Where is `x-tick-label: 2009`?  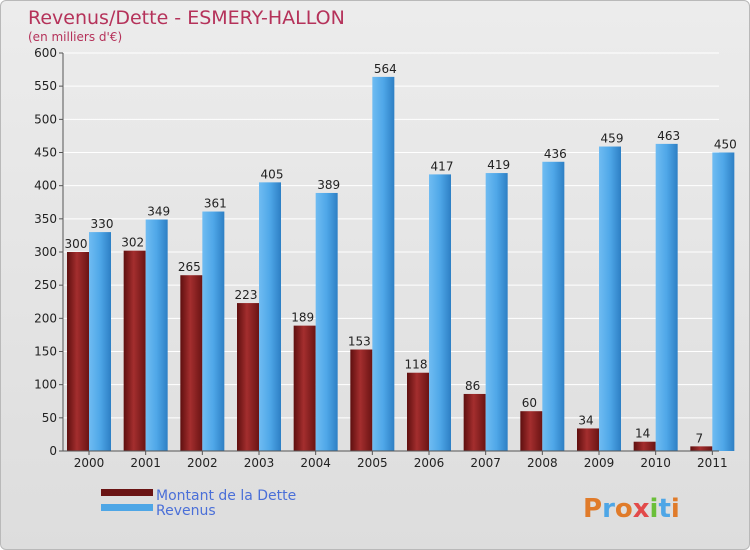 x-tick-label: 2009 is located at coordinates (599, 463).